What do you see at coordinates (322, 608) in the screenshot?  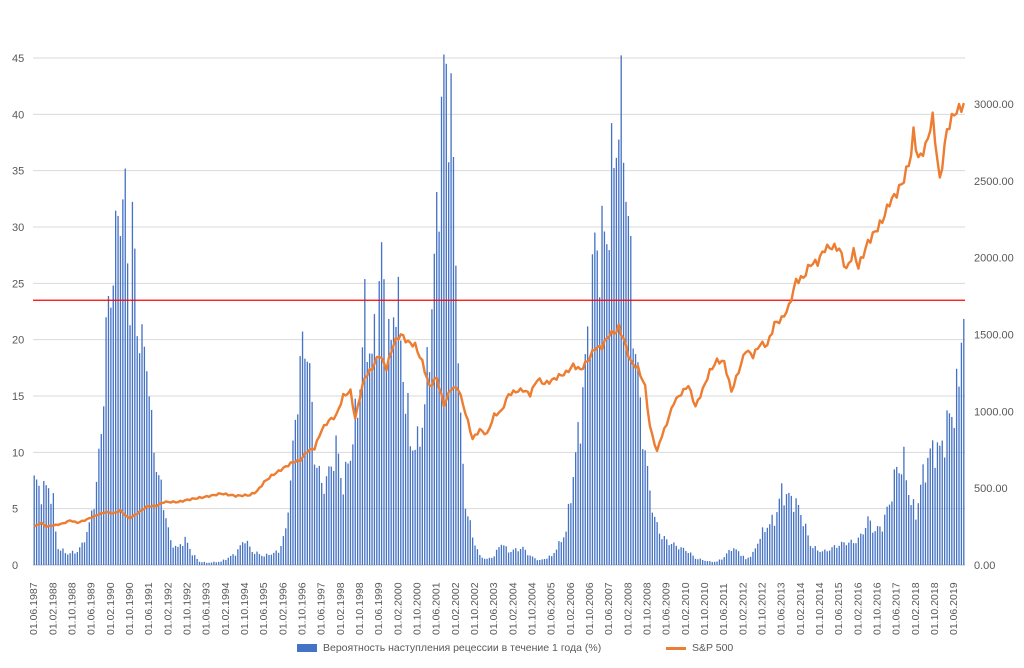 I see `x-tick-label: 01.06.1997` at bounding box center [322, 608].